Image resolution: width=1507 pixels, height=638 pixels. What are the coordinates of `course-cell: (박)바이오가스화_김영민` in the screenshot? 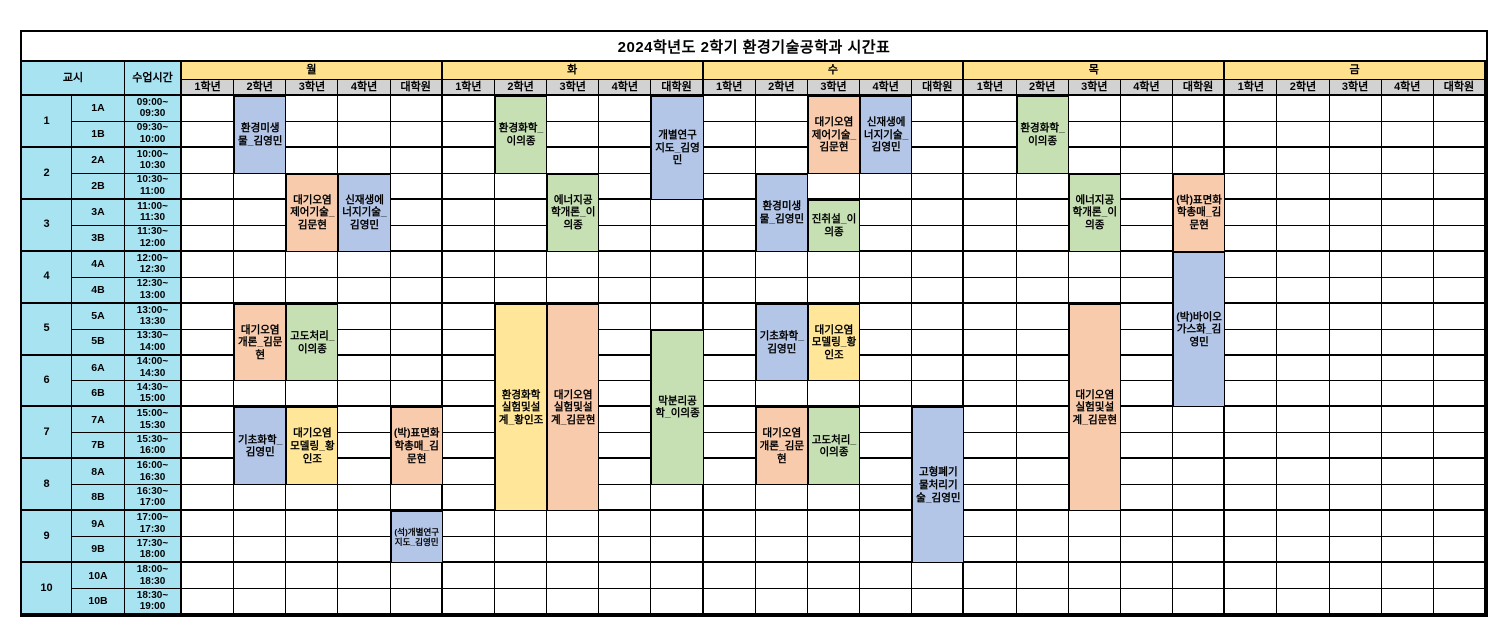 It's located at (1199, 329).